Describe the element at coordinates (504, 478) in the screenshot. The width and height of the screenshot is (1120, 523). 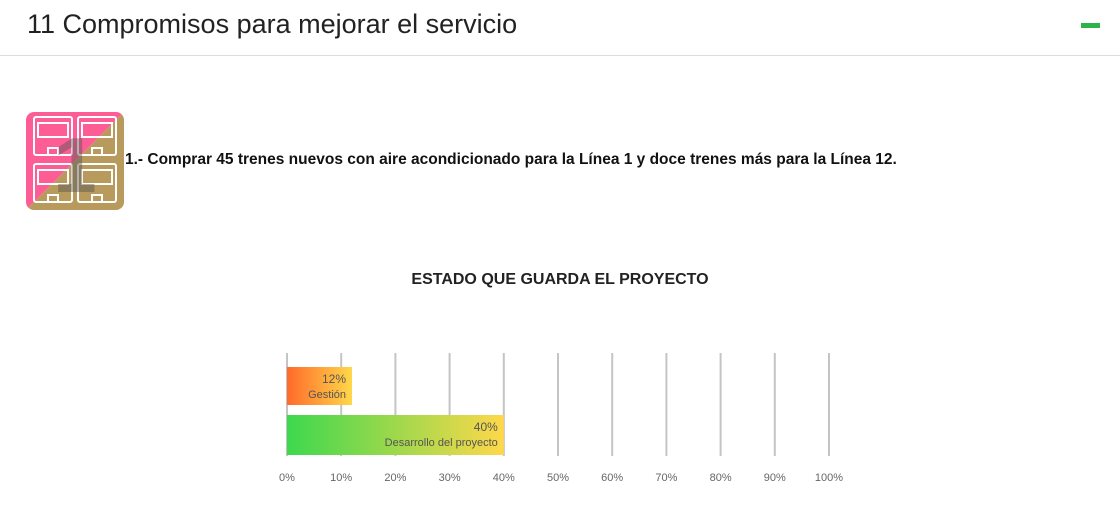
I see `x-tick-label: 40%` at that location.